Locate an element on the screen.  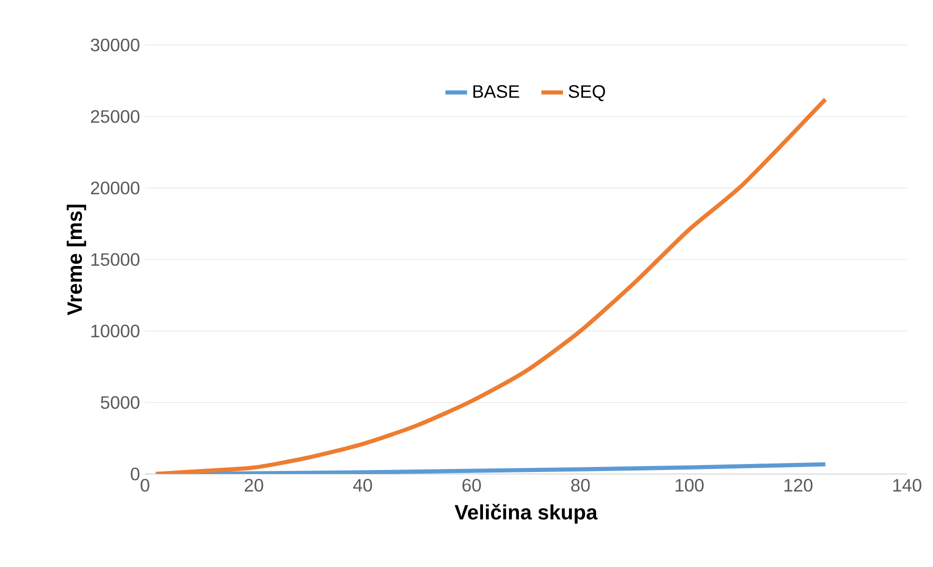
legend-label: BASE is located at coordinates (496, 91).